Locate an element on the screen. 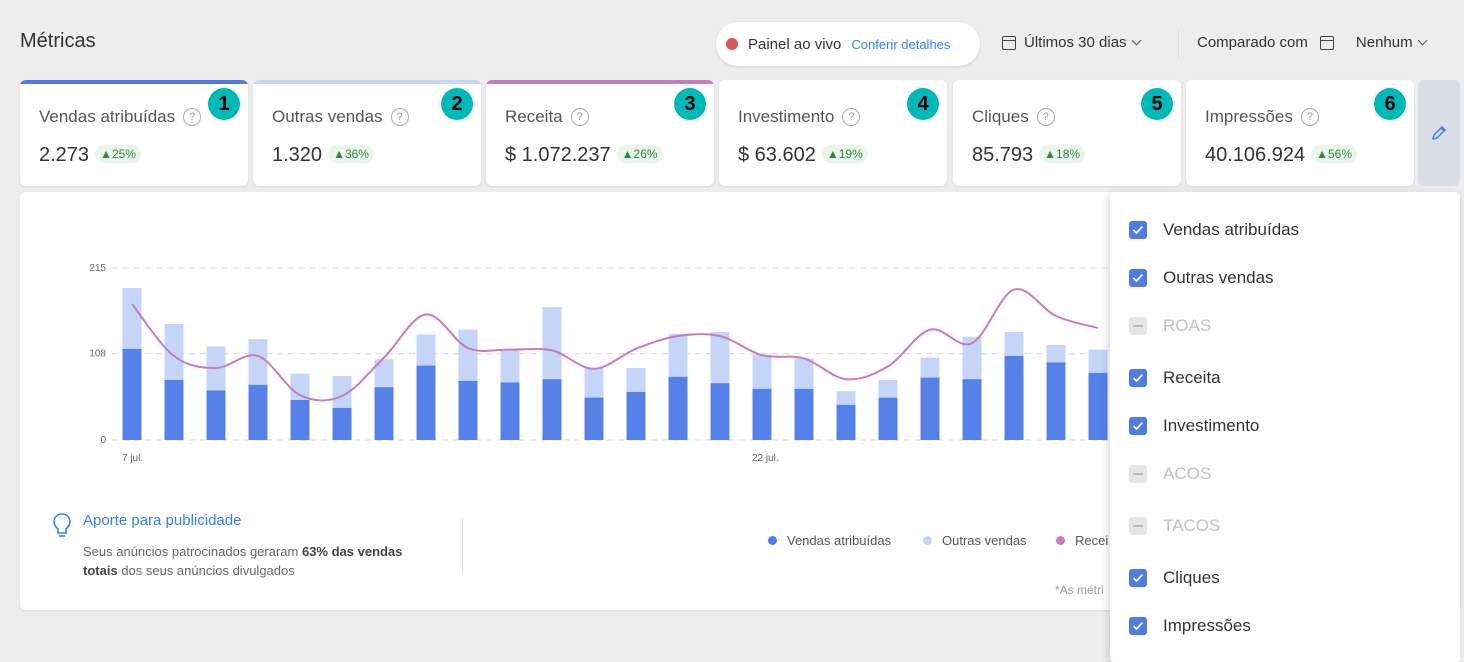 The image size is (1464, 662). pencil-icon is located at coordinates (1439, 133).